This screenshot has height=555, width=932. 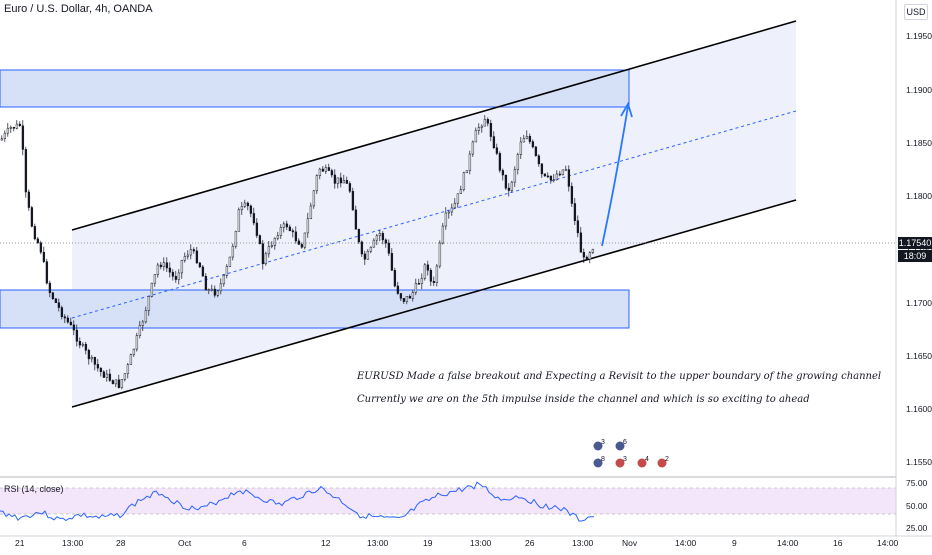 I want to click on projection-arrowhead, so click(x=626, y=109).